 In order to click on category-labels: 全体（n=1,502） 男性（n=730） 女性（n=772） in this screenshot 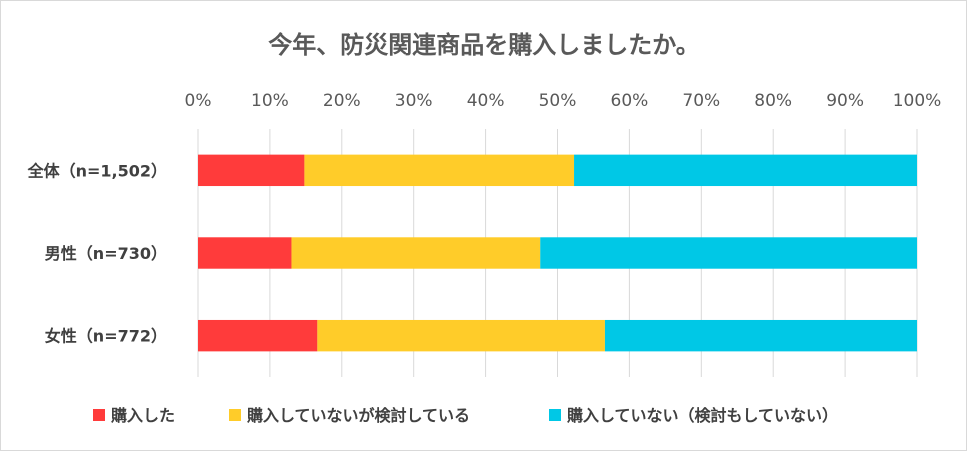, I will do `click(97, 253)`.